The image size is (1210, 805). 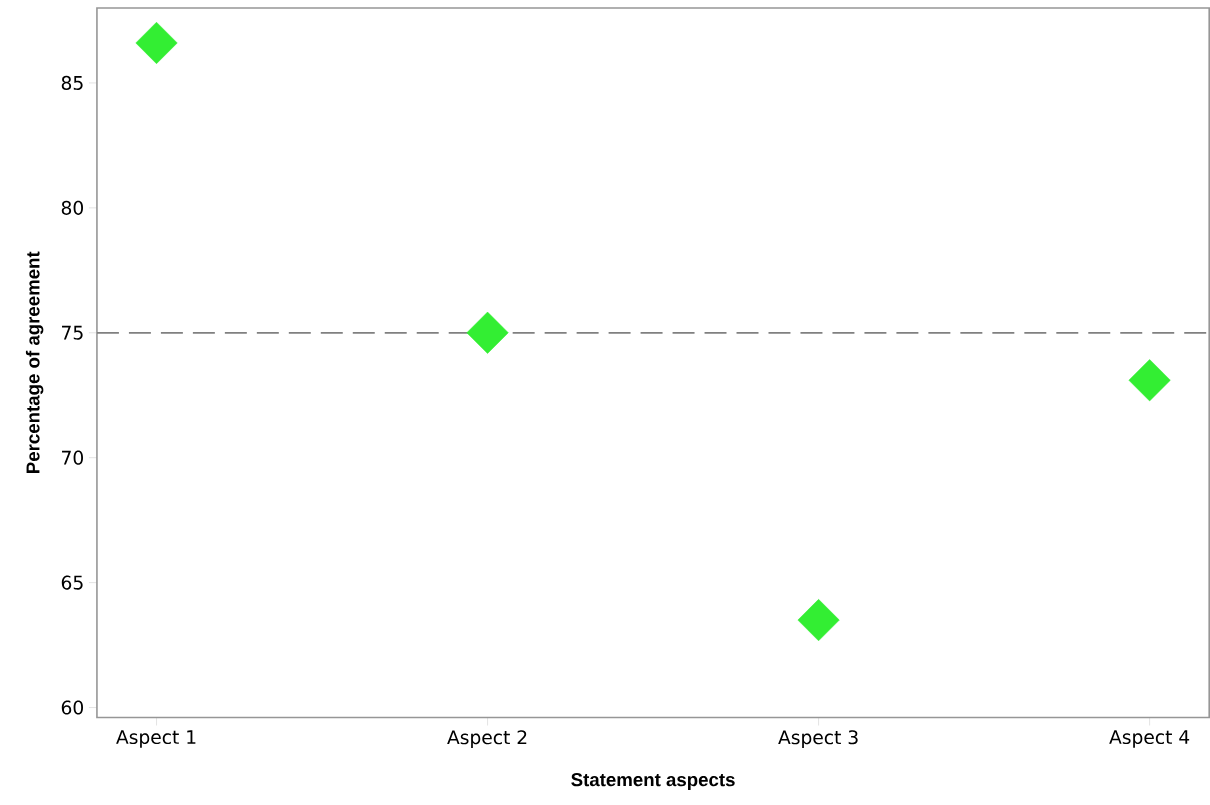 What do you see at coordinates (487, 738) in the screenshot?
I see `x-tick-label: Aspect 2` at bounding box center [487, 738].